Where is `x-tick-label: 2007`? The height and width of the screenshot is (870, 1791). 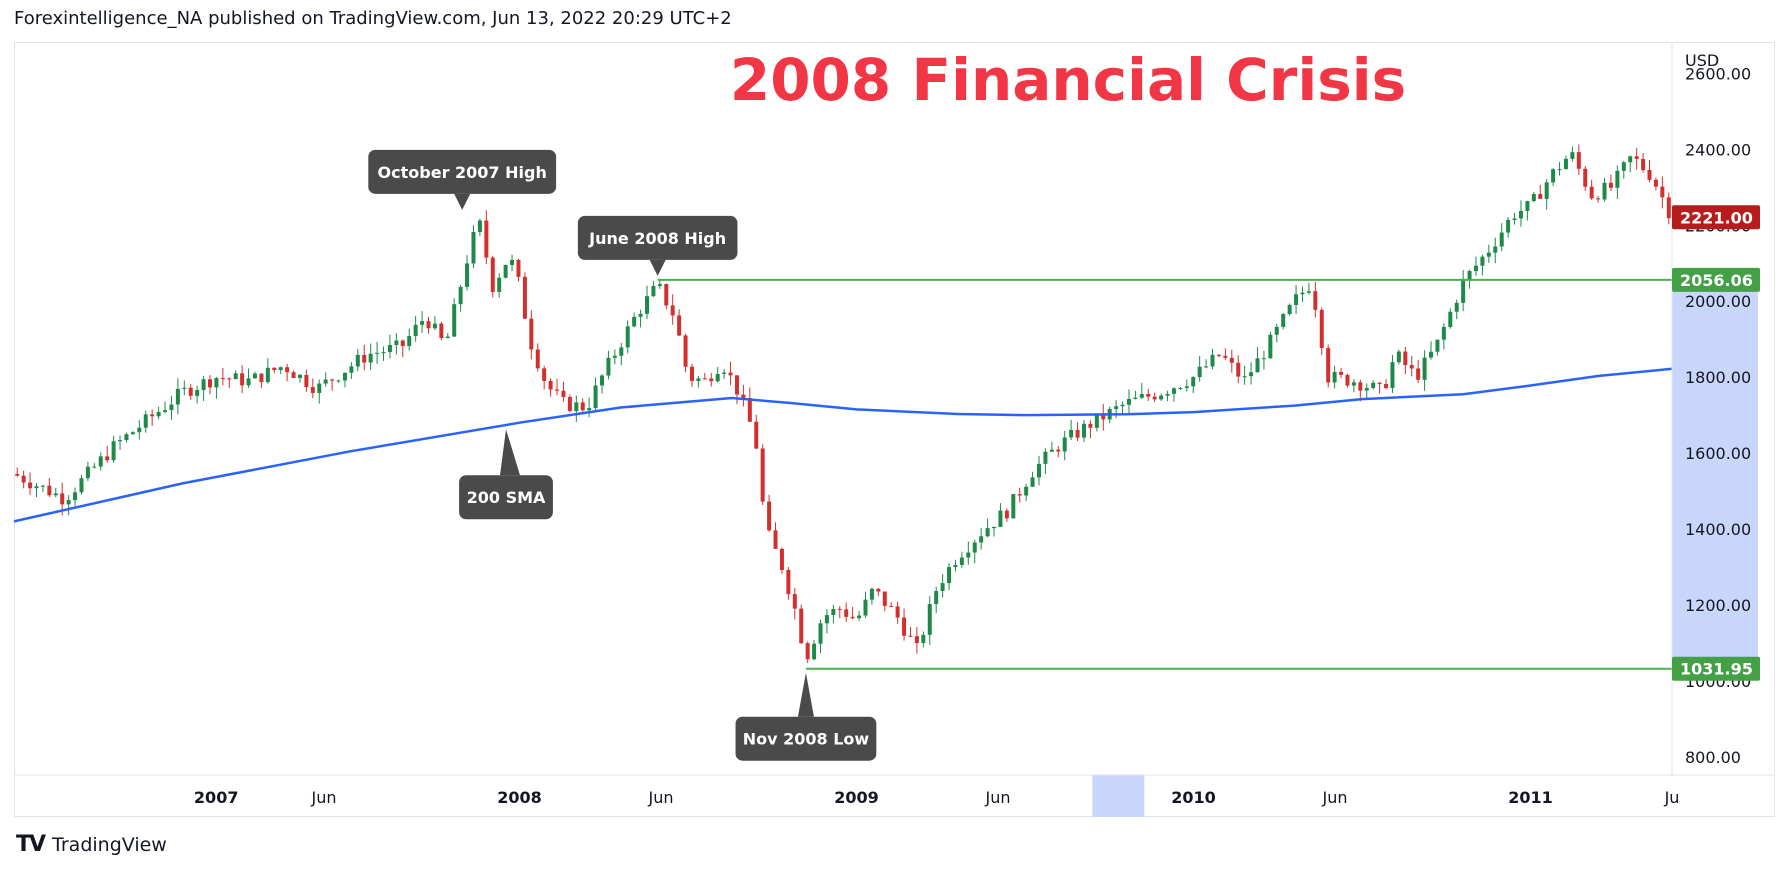
x-tick-label: 2007 is located at coordinates (216, 797).